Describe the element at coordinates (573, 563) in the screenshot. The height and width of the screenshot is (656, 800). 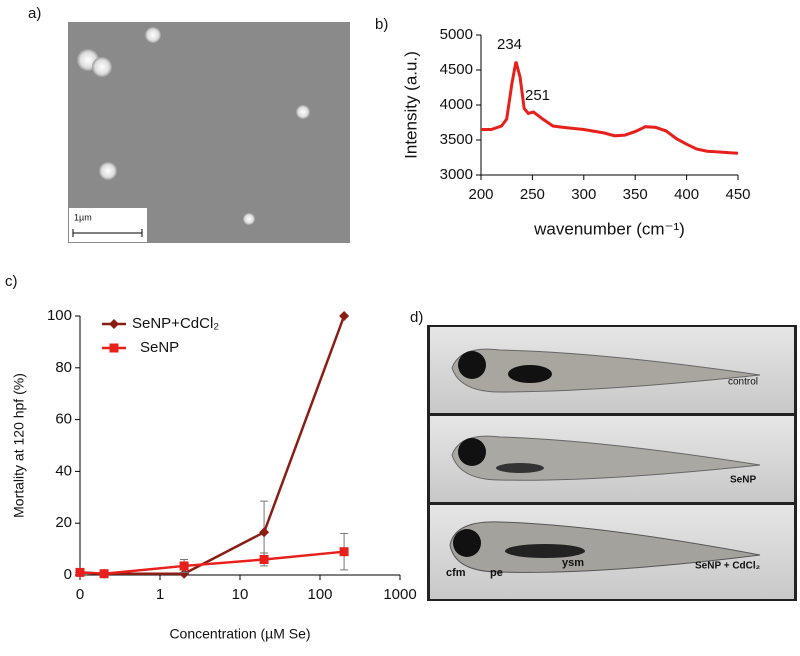
I see `annotation: ysm` at that location.